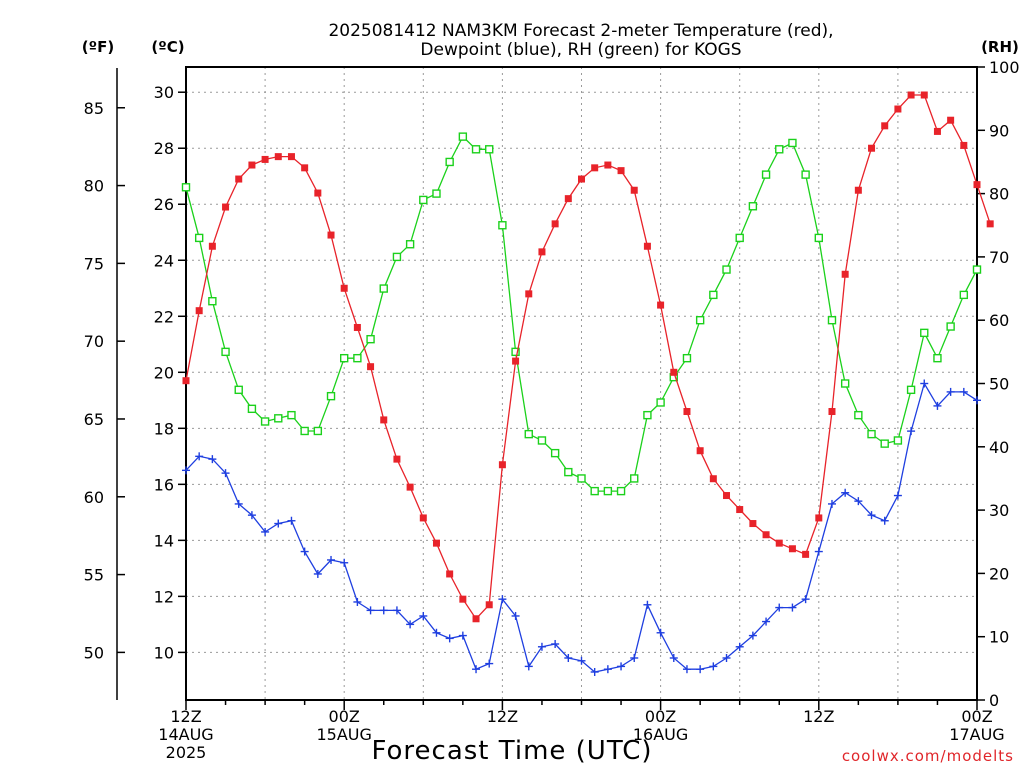  Describe the element at coordinates (999, 637) in the screenshot. I see `rh-tick-label: 10` at that location.